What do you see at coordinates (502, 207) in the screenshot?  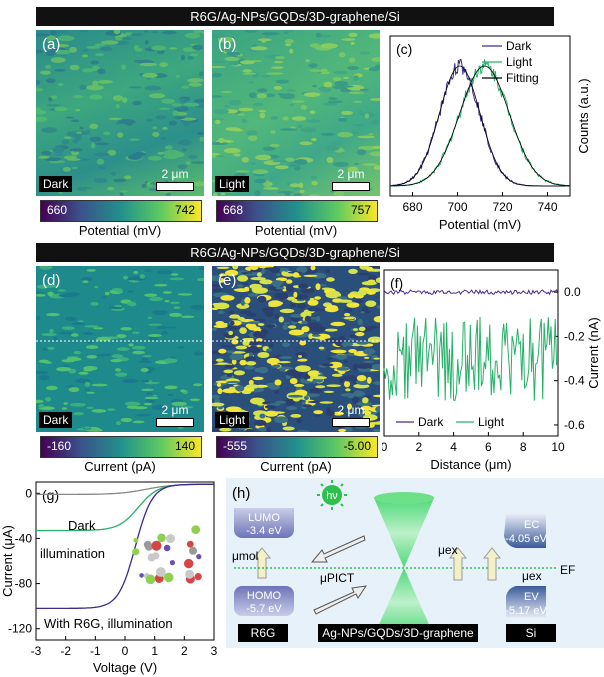 I see `panel-c-xtick-label: 720` at bounding box center [502, 207].